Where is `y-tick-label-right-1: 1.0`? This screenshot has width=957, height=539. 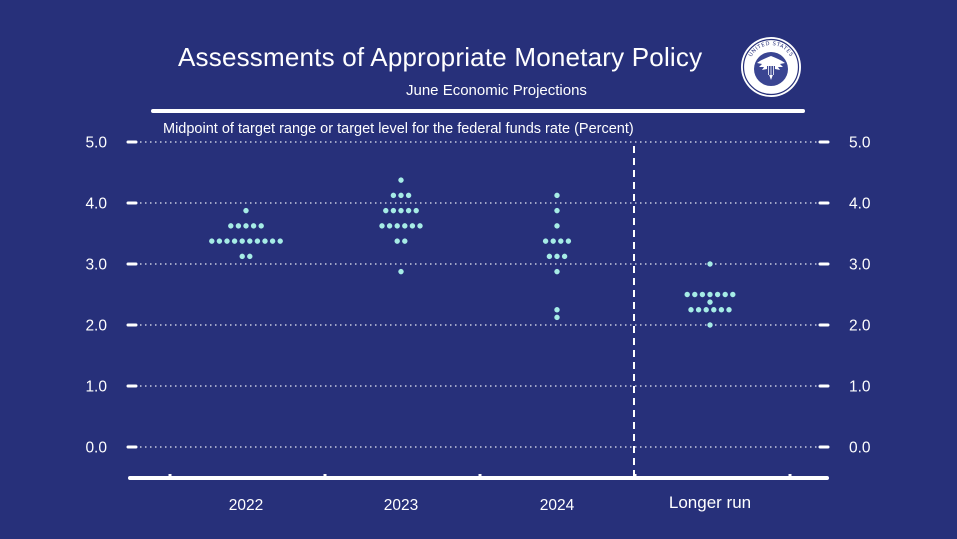
y-tick-label-right-1: 1.0 is located at coordinates (860, 387).